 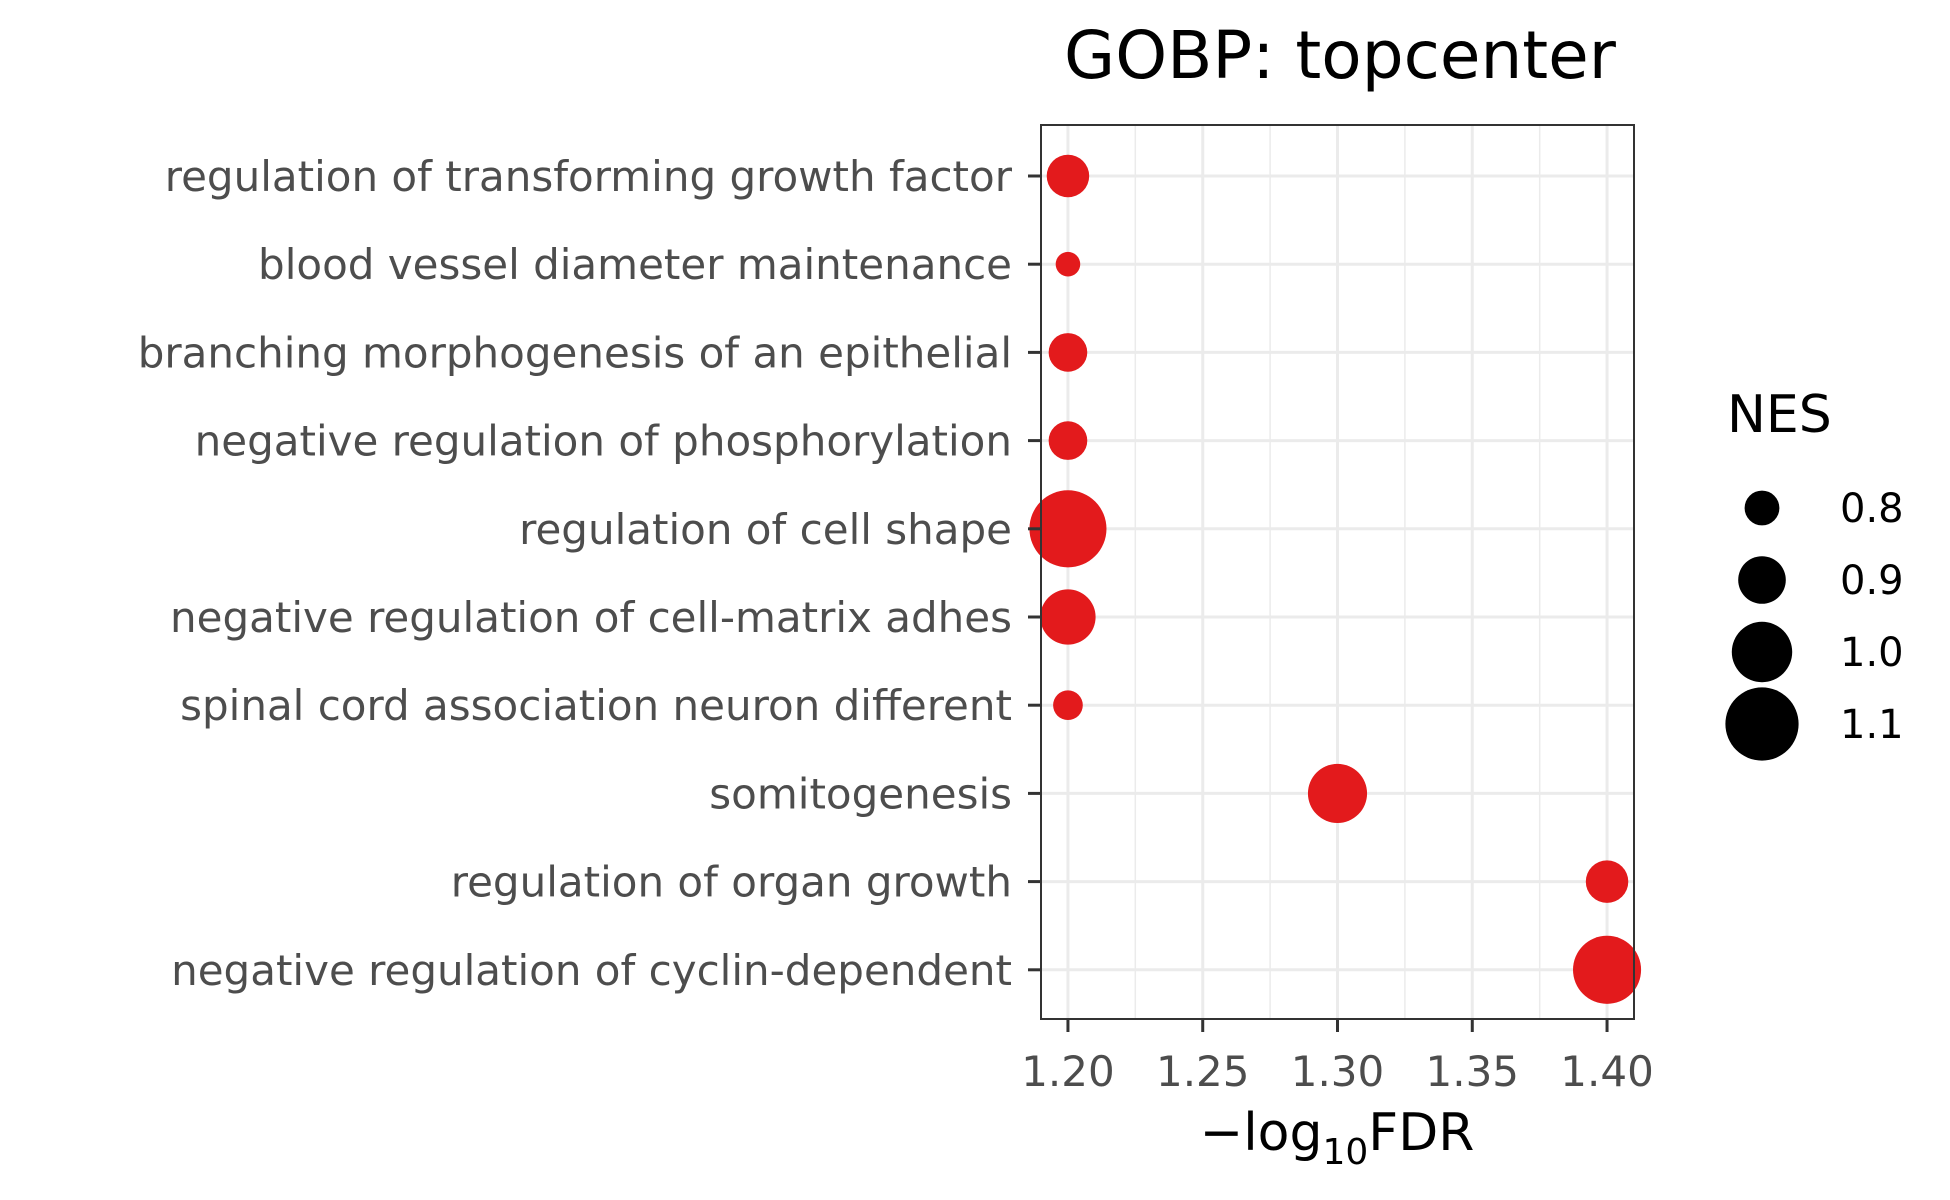 What do you see at coordinates (1779, 415) in the screenshot?
I see `legend-title: NES` at bounding box center [1779, 415].